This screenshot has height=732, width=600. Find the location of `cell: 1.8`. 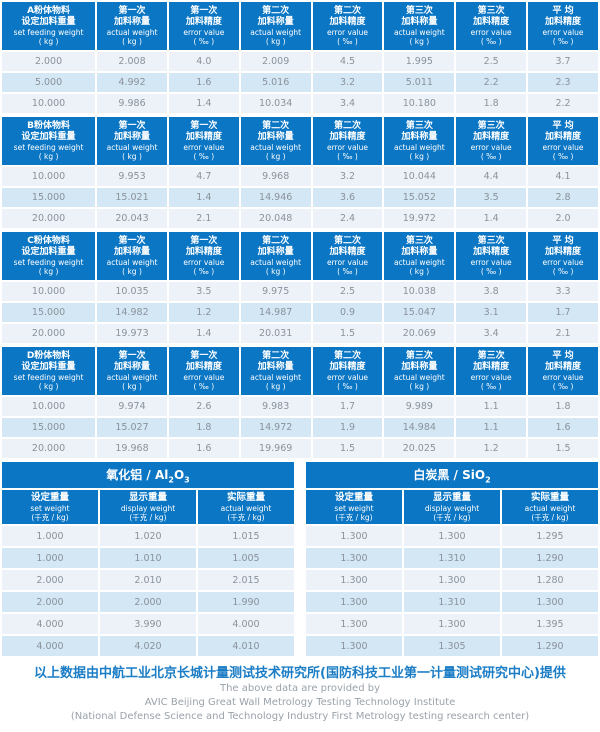

cell: 1.8 is located at coordinates (203, 427).